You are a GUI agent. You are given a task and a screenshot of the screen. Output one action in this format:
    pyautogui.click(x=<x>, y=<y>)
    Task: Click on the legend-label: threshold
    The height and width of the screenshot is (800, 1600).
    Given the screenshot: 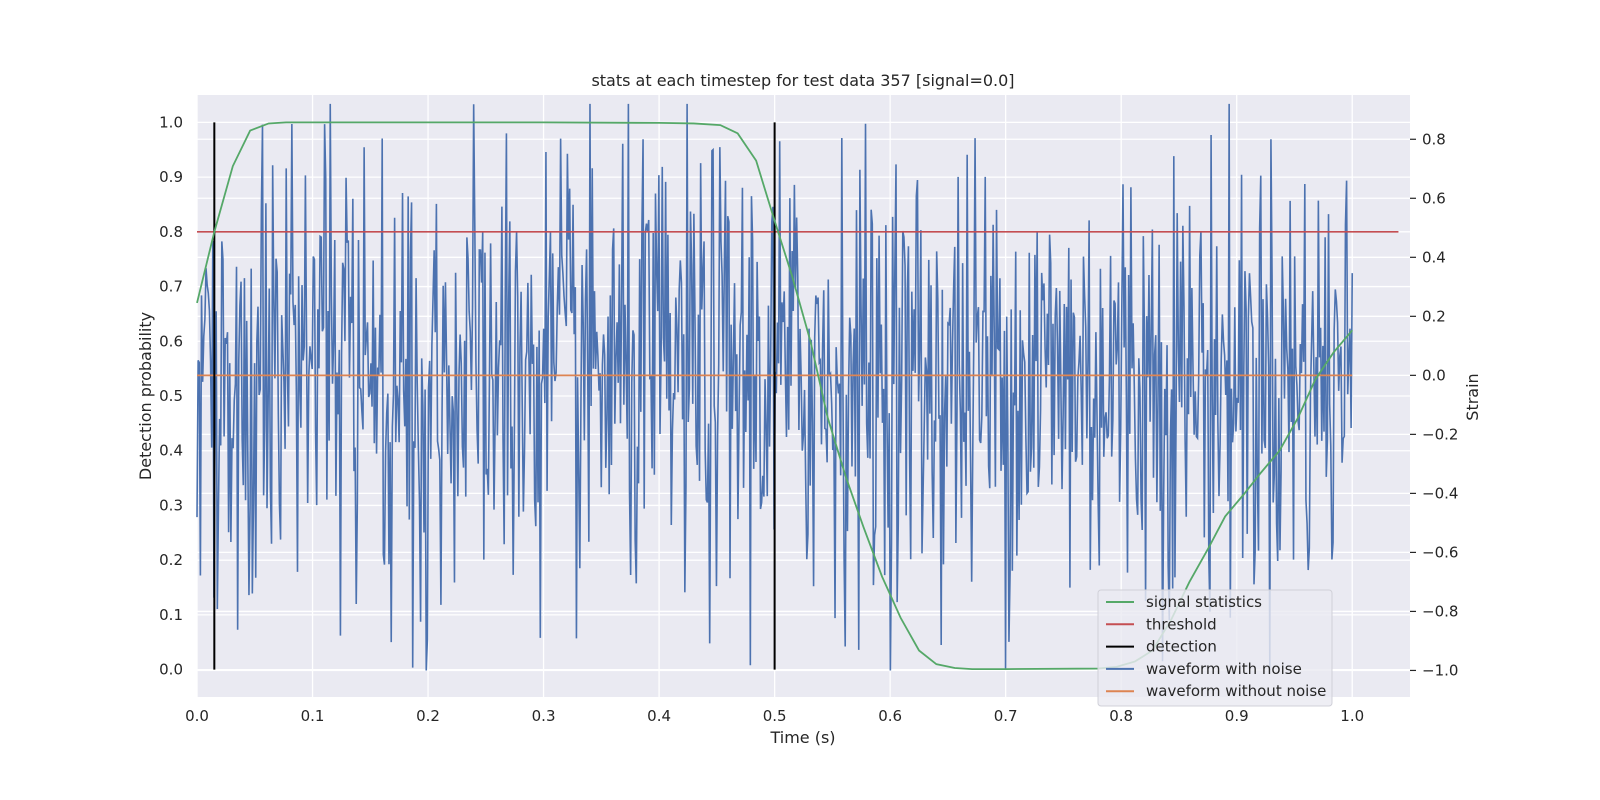 What is the action you would take?
    pyautogui.click(x=1181, y=624)
    